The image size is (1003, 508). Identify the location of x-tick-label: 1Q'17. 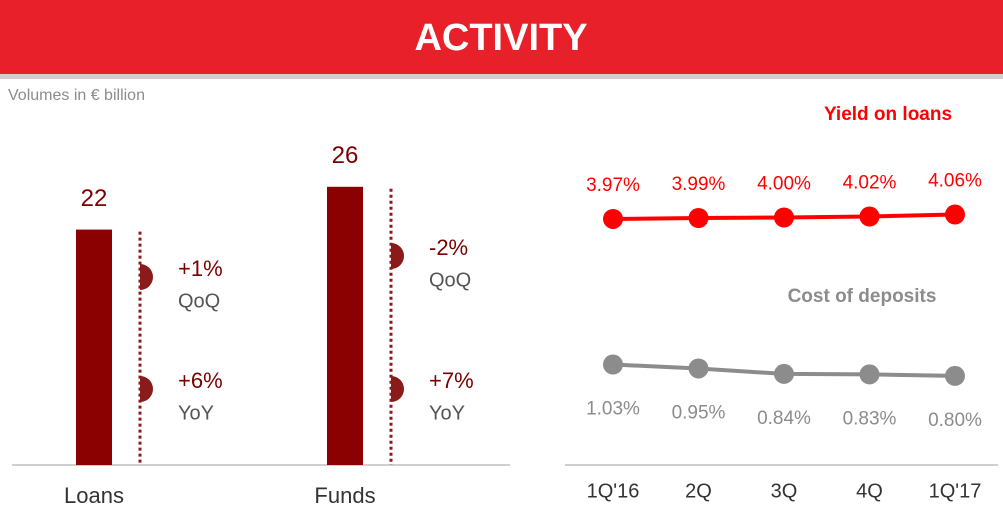
(955, 491).